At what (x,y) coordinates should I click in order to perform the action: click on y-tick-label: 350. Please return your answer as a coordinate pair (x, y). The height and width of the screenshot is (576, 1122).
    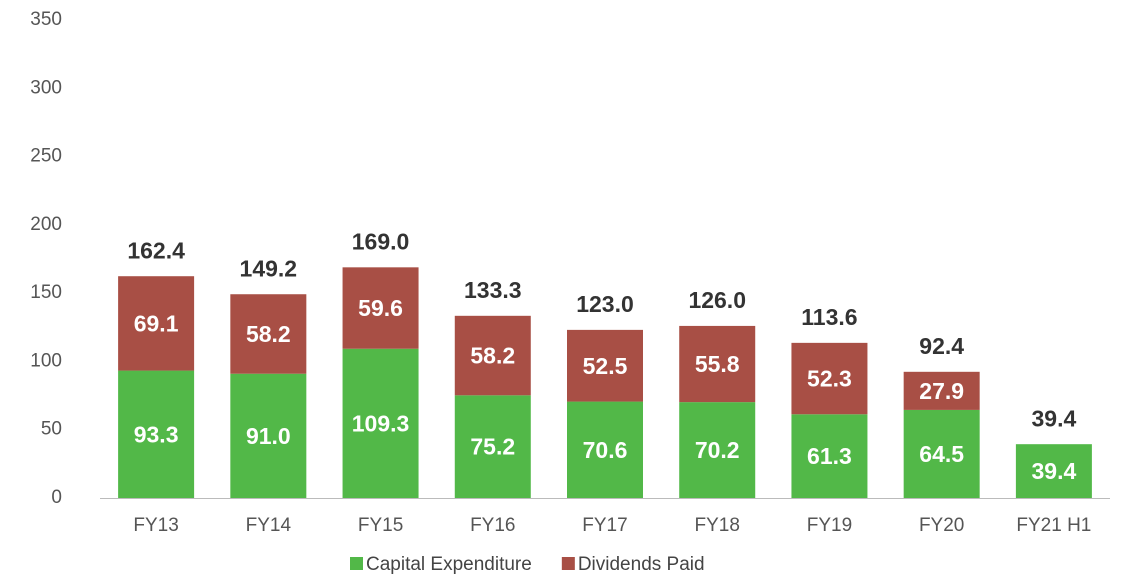
    Looking at the image, I should click on (46, 19).